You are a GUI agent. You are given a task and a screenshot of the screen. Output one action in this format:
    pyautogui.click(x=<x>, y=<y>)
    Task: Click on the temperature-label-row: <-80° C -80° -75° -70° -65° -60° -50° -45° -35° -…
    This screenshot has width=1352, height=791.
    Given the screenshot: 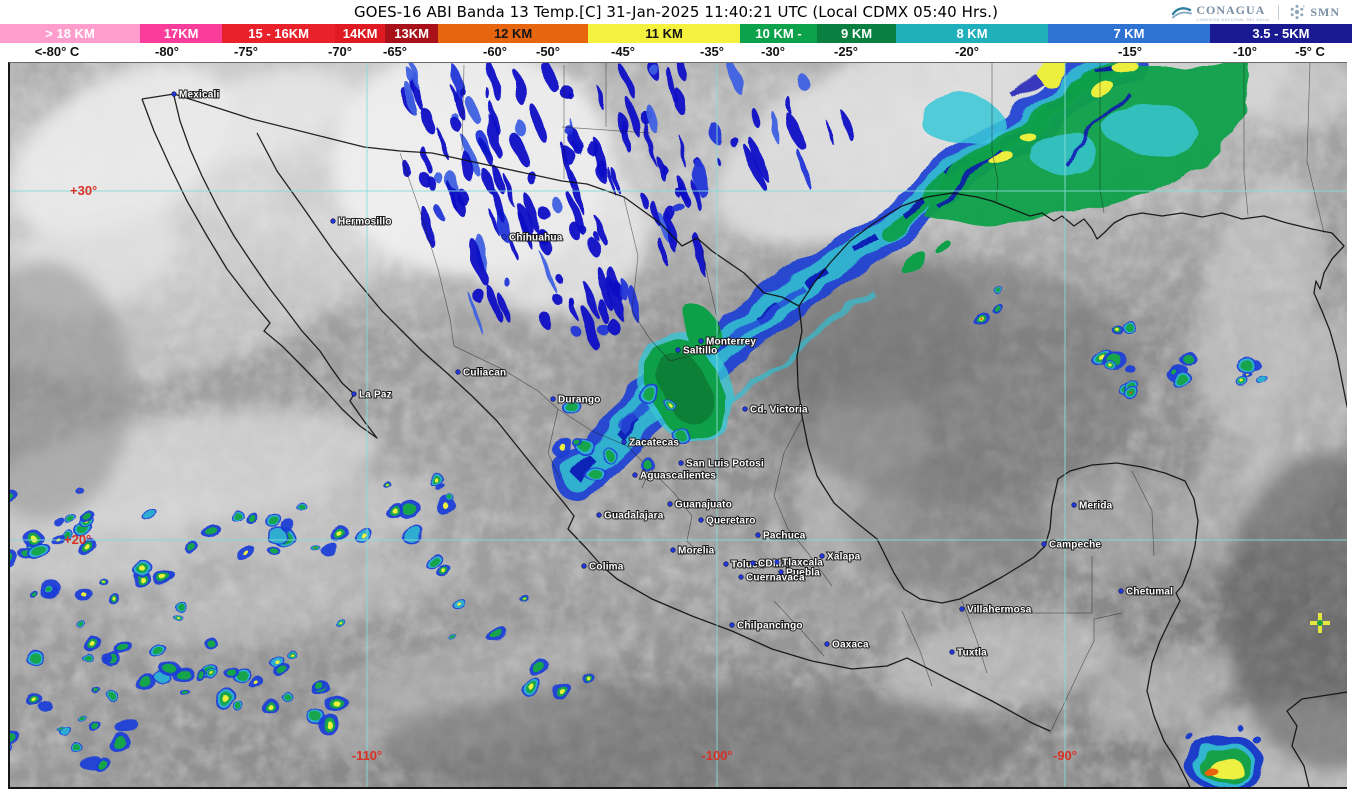 What is the action you would take?
    pyautogui.click(x=676, y=52)
    